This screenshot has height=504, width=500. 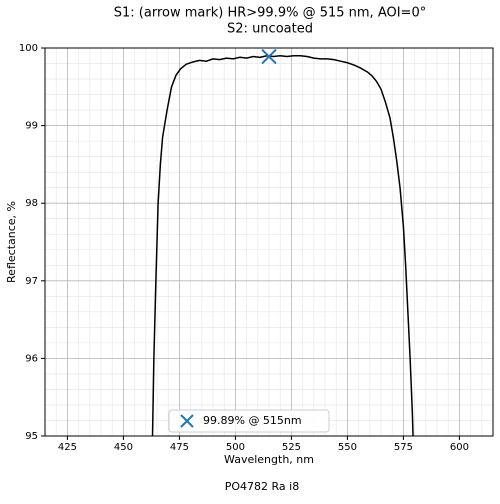 What do you see at coordinates (187, 421) in the screenshot?
I see `legend-marker` at bounding box center [187, 421].